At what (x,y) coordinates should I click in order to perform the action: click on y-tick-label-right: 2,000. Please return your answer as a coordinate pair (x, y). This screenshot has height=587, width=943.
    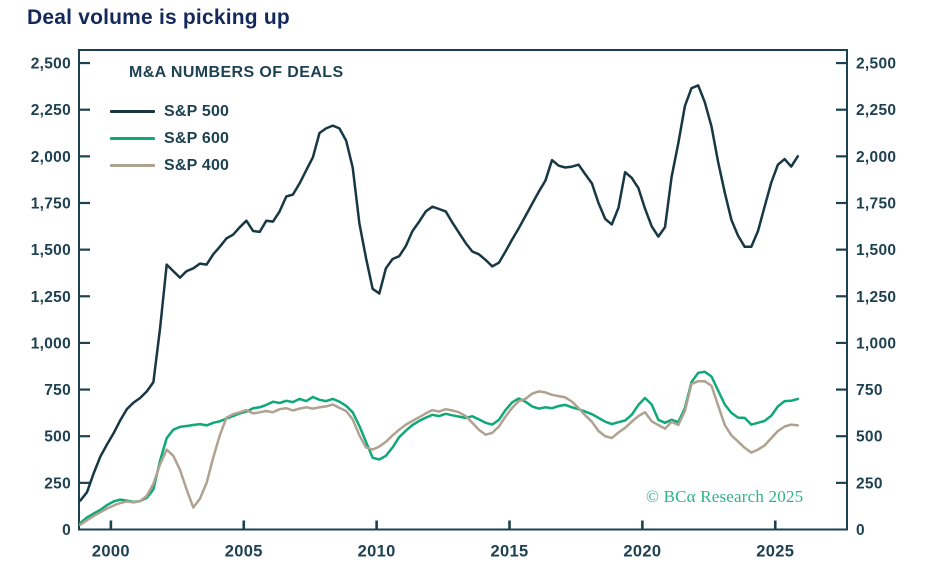
    Looking at the image, I should click on (876, 157).